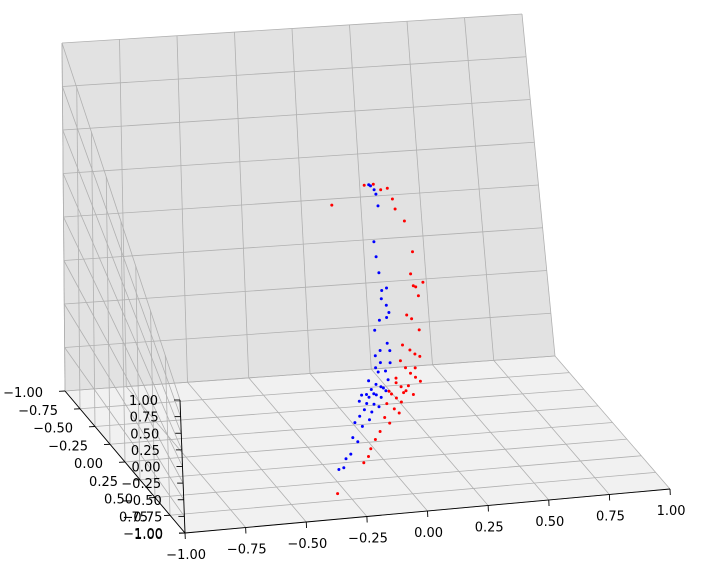 This screenshot has width=721, height=586. I want to click on z-axis-tick-label: −0.50, so click(142, 501).